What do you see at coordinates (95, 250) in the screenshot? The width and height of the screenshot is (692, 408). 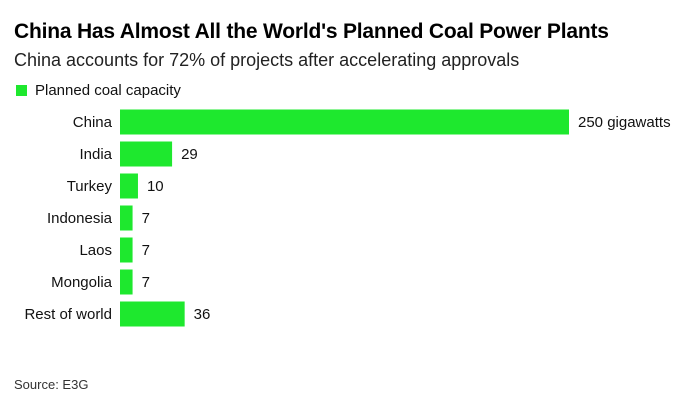 I see `category-label: Laos` at bounding box center [95, 250].